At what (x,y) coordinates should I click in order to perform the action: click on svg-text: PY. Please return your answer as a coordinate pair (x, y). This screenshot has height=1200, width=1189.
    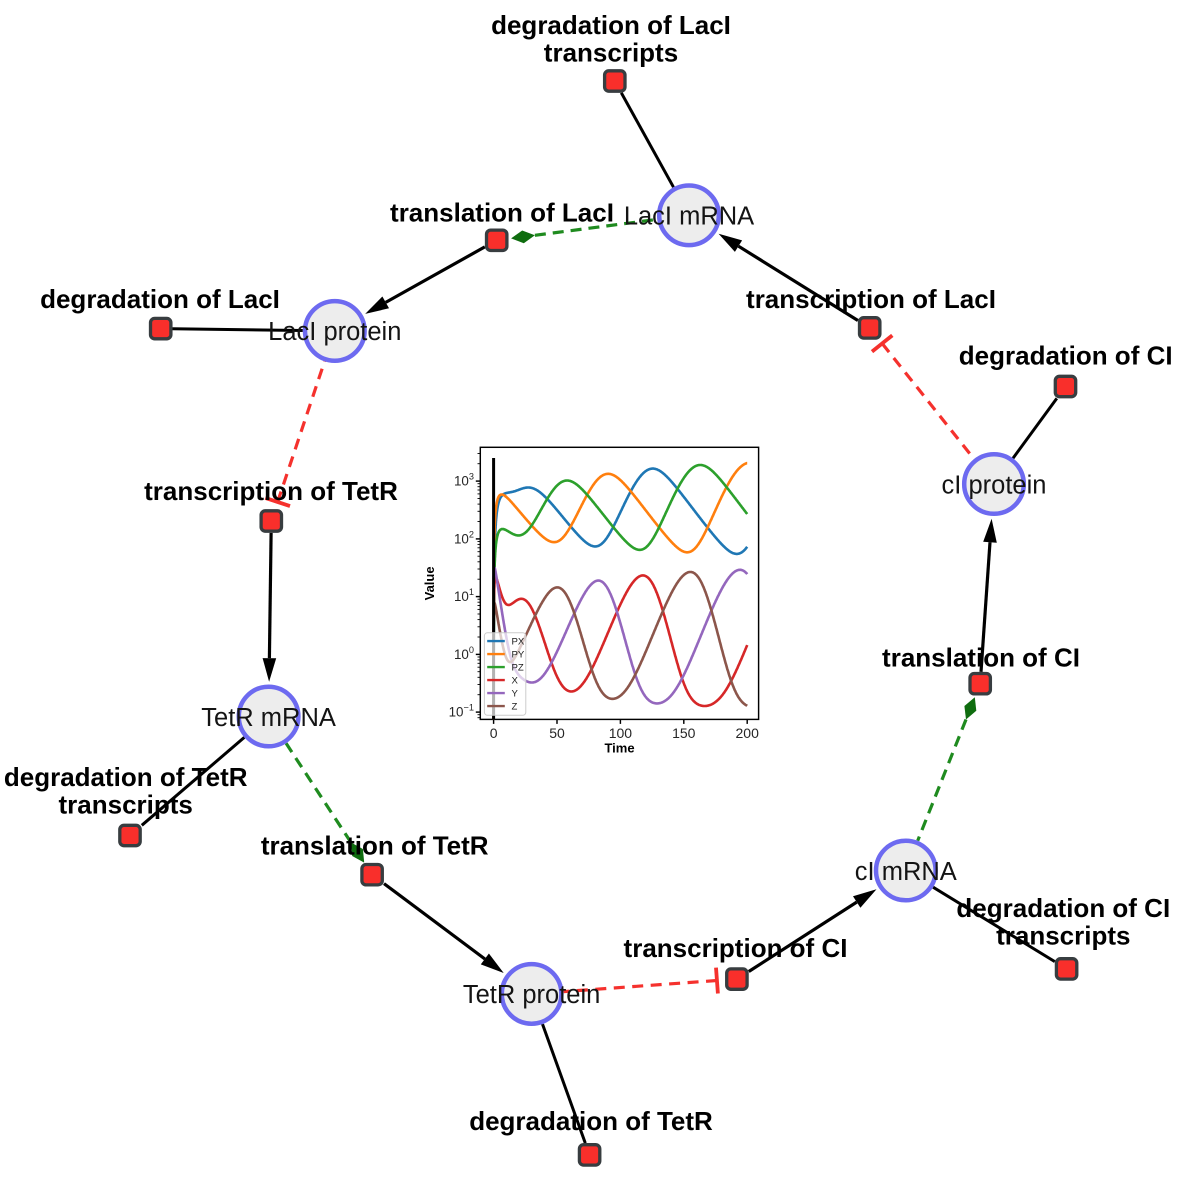
    Looking at the image, I should click on (518, 655).